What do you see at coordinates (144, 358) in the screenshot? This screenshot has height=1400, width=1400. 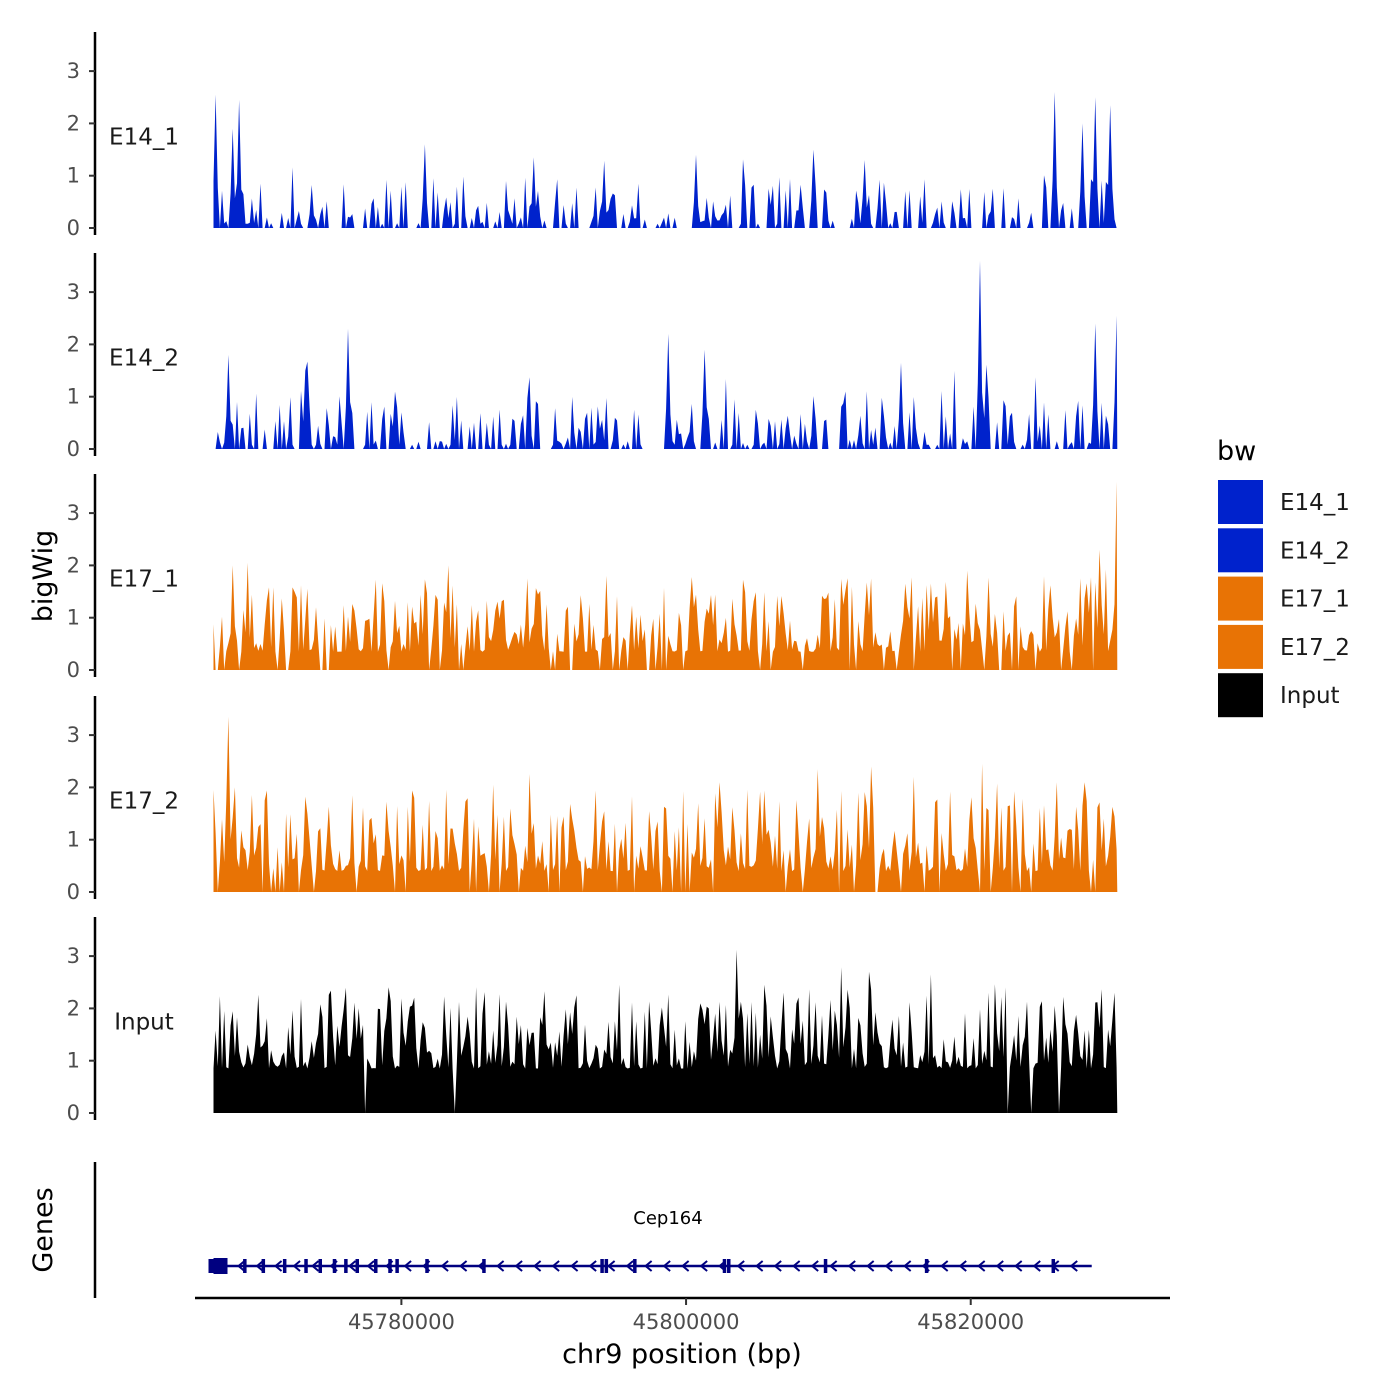 I see `track-label-E14_2: E14_2` at bounding box center [144, 358].